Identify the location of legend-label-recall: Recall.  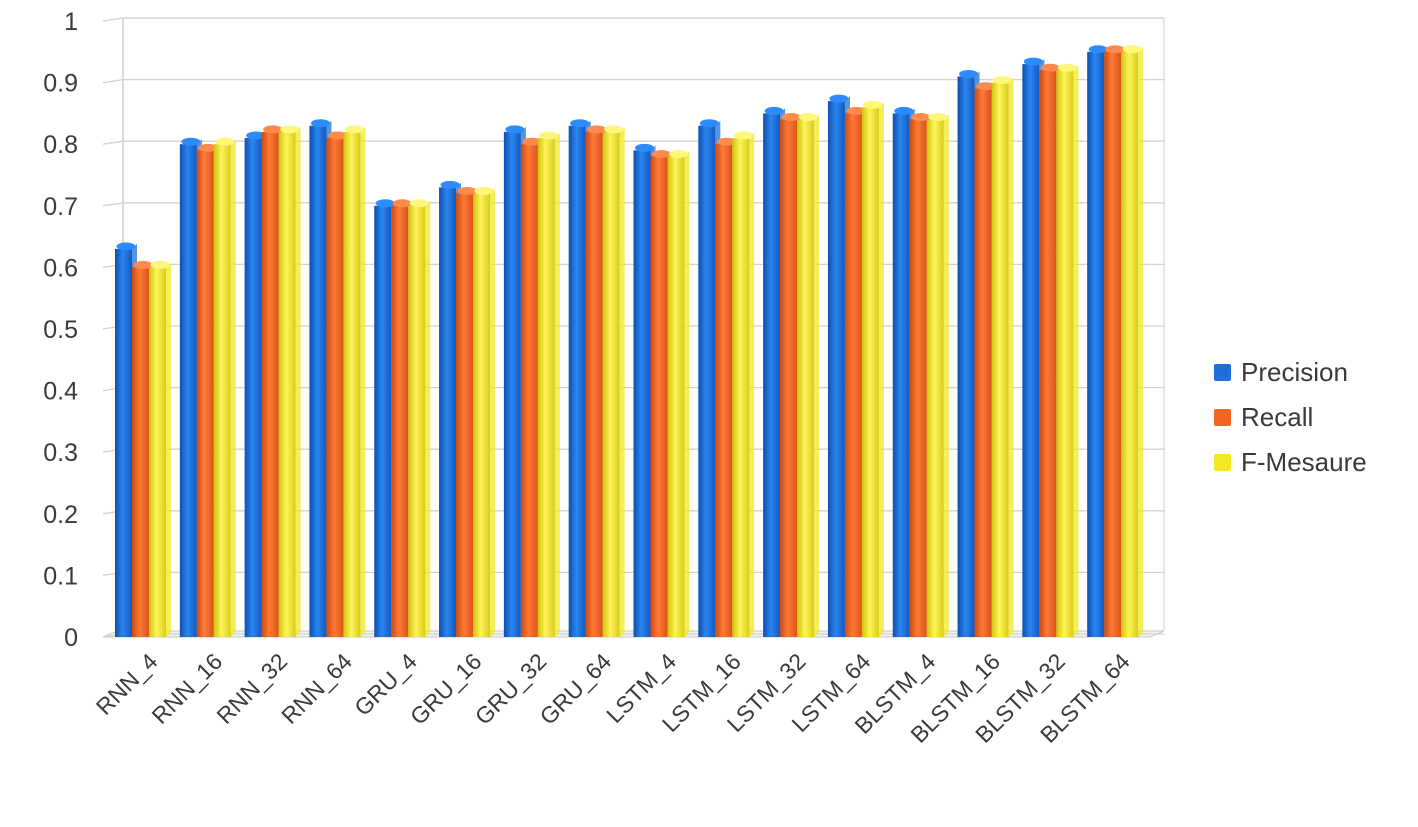
(1277, 417).